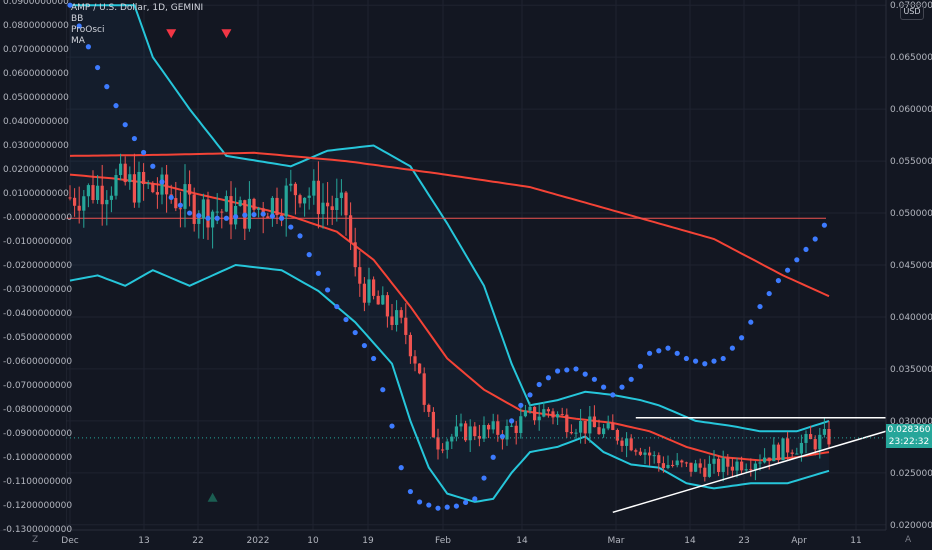  What do you see at coordinates (88, 30) in the screenshot?
I see `indicator-proosci-label: ProOsci` at bounding box center [88, 30].